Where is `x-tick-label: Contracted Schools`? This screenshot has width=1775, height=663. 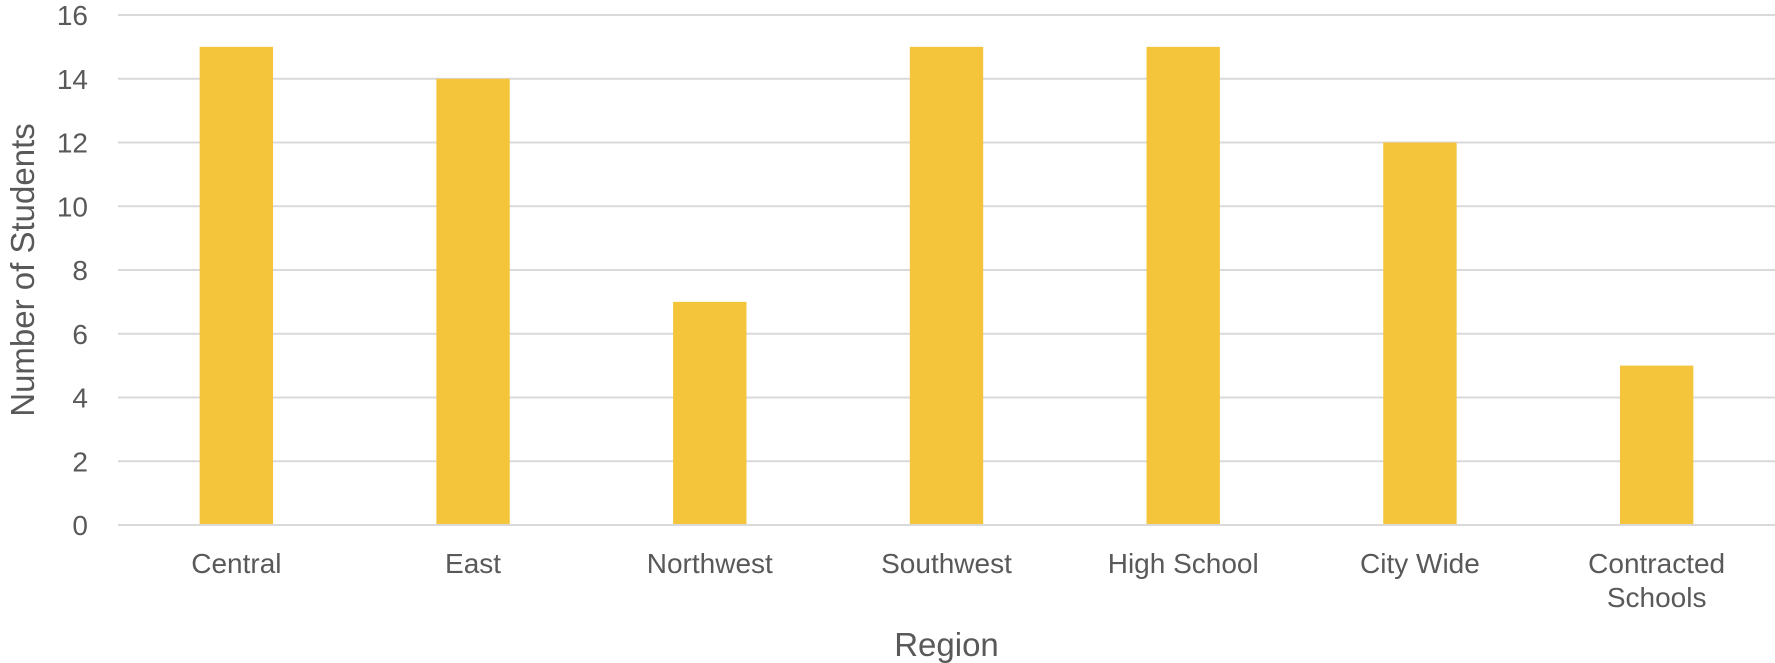 x-tick-label: Contracted Schools is located at coordinates (1656, 580).